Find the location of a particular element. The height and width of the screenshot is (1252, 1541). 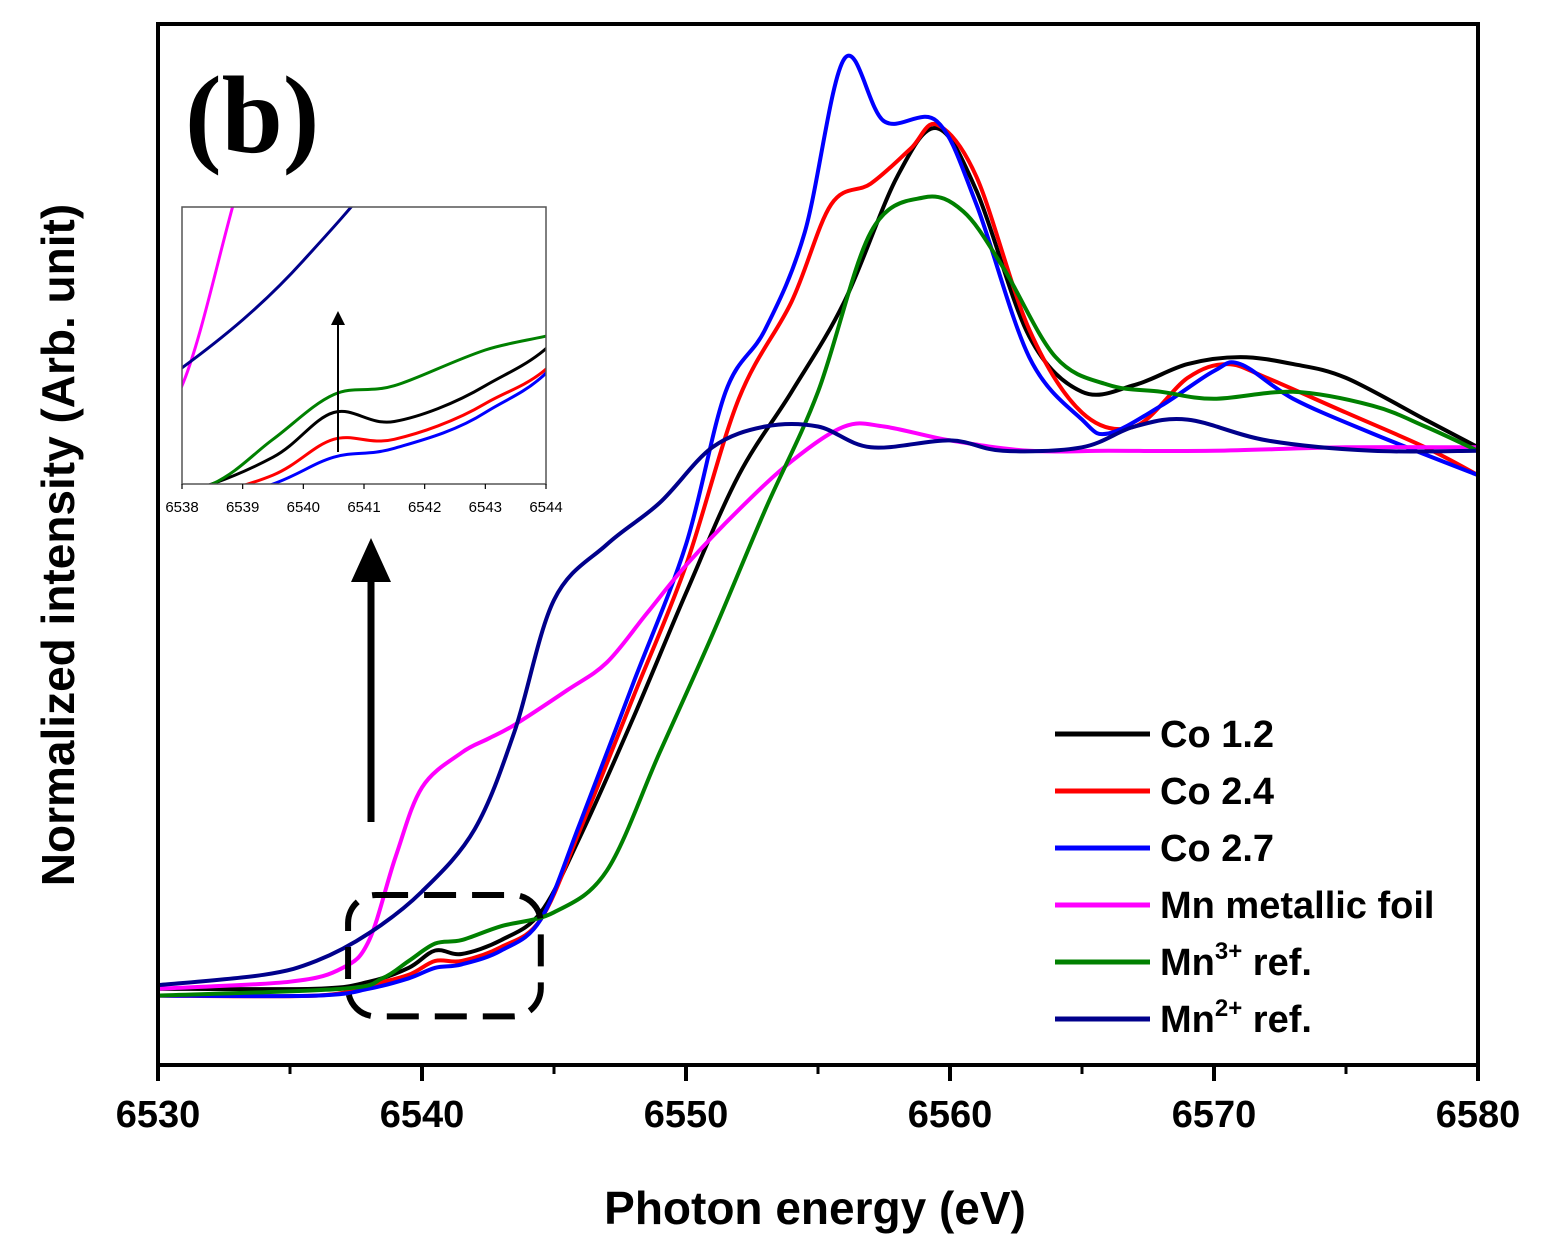

panel-label: (b) is located at coordinates (252, 115).